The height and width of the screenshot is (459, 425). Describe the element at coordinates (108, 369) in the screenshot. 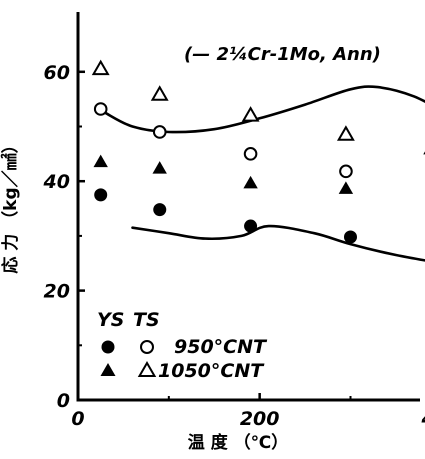

I see `legend-marker-filled-triangle` at that location.